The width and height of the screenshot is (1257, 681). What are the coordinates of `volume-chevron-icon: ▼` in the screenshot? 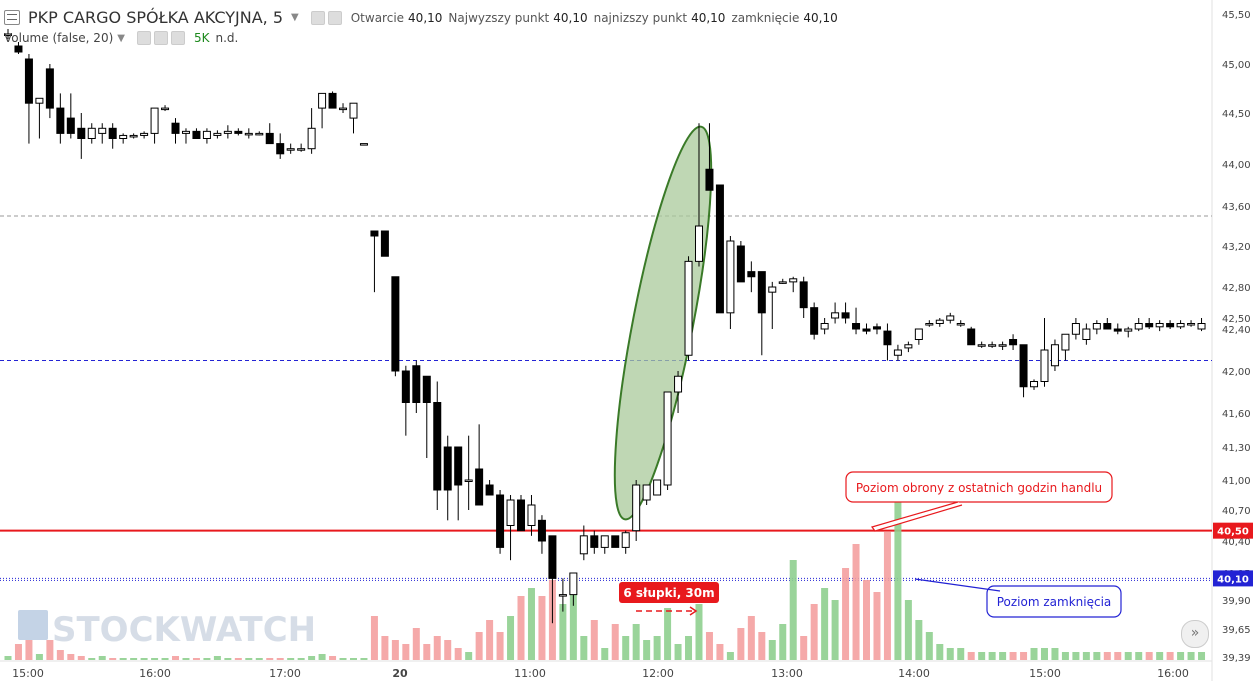 It's located at (121, 38).